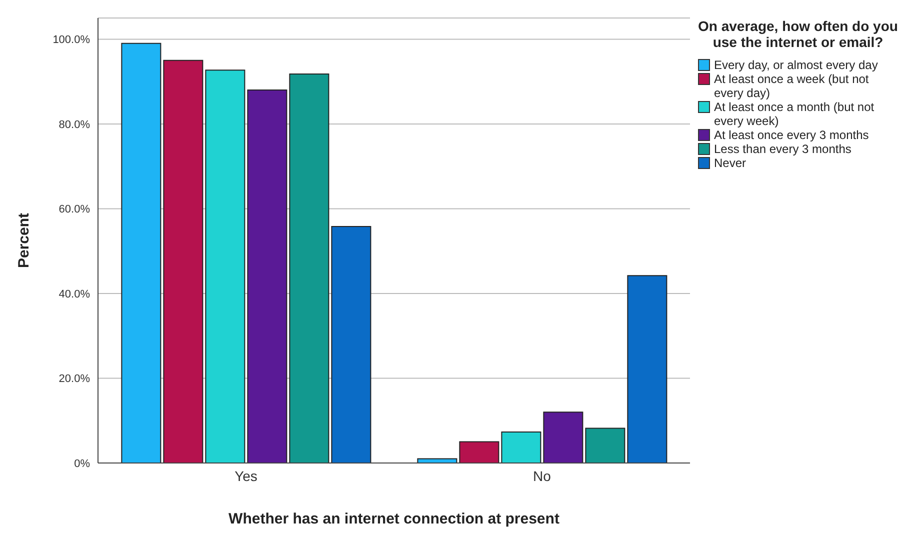 This screenshot has height=539, width=918. I want to click on legend-label: At least once a week (but not every day), so click(792, 86).